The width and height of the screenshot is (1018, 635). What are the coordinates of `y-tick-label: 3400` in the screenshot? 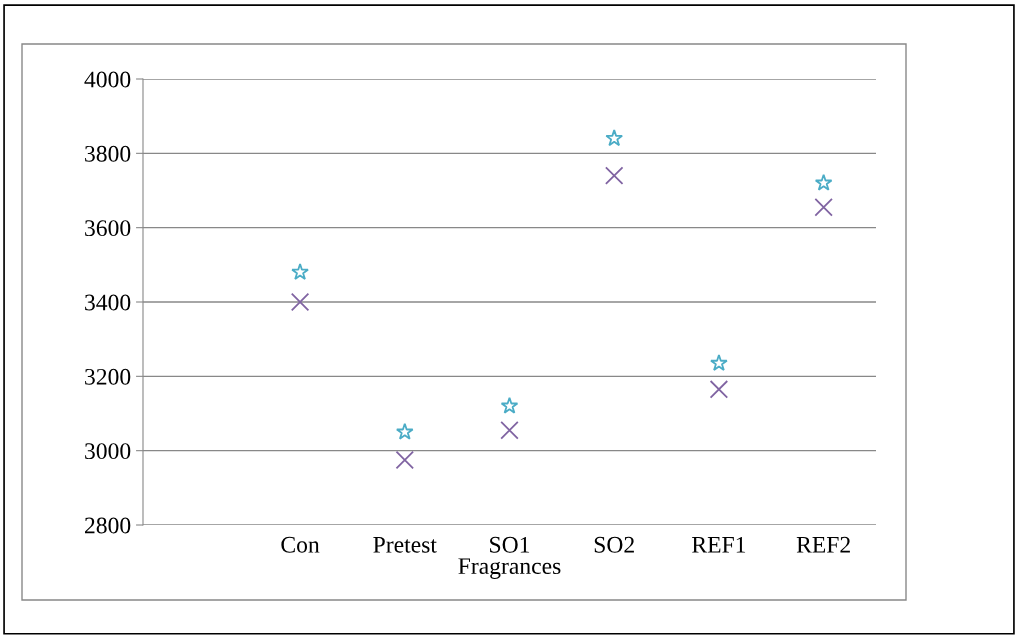 It's located at (108, 302).